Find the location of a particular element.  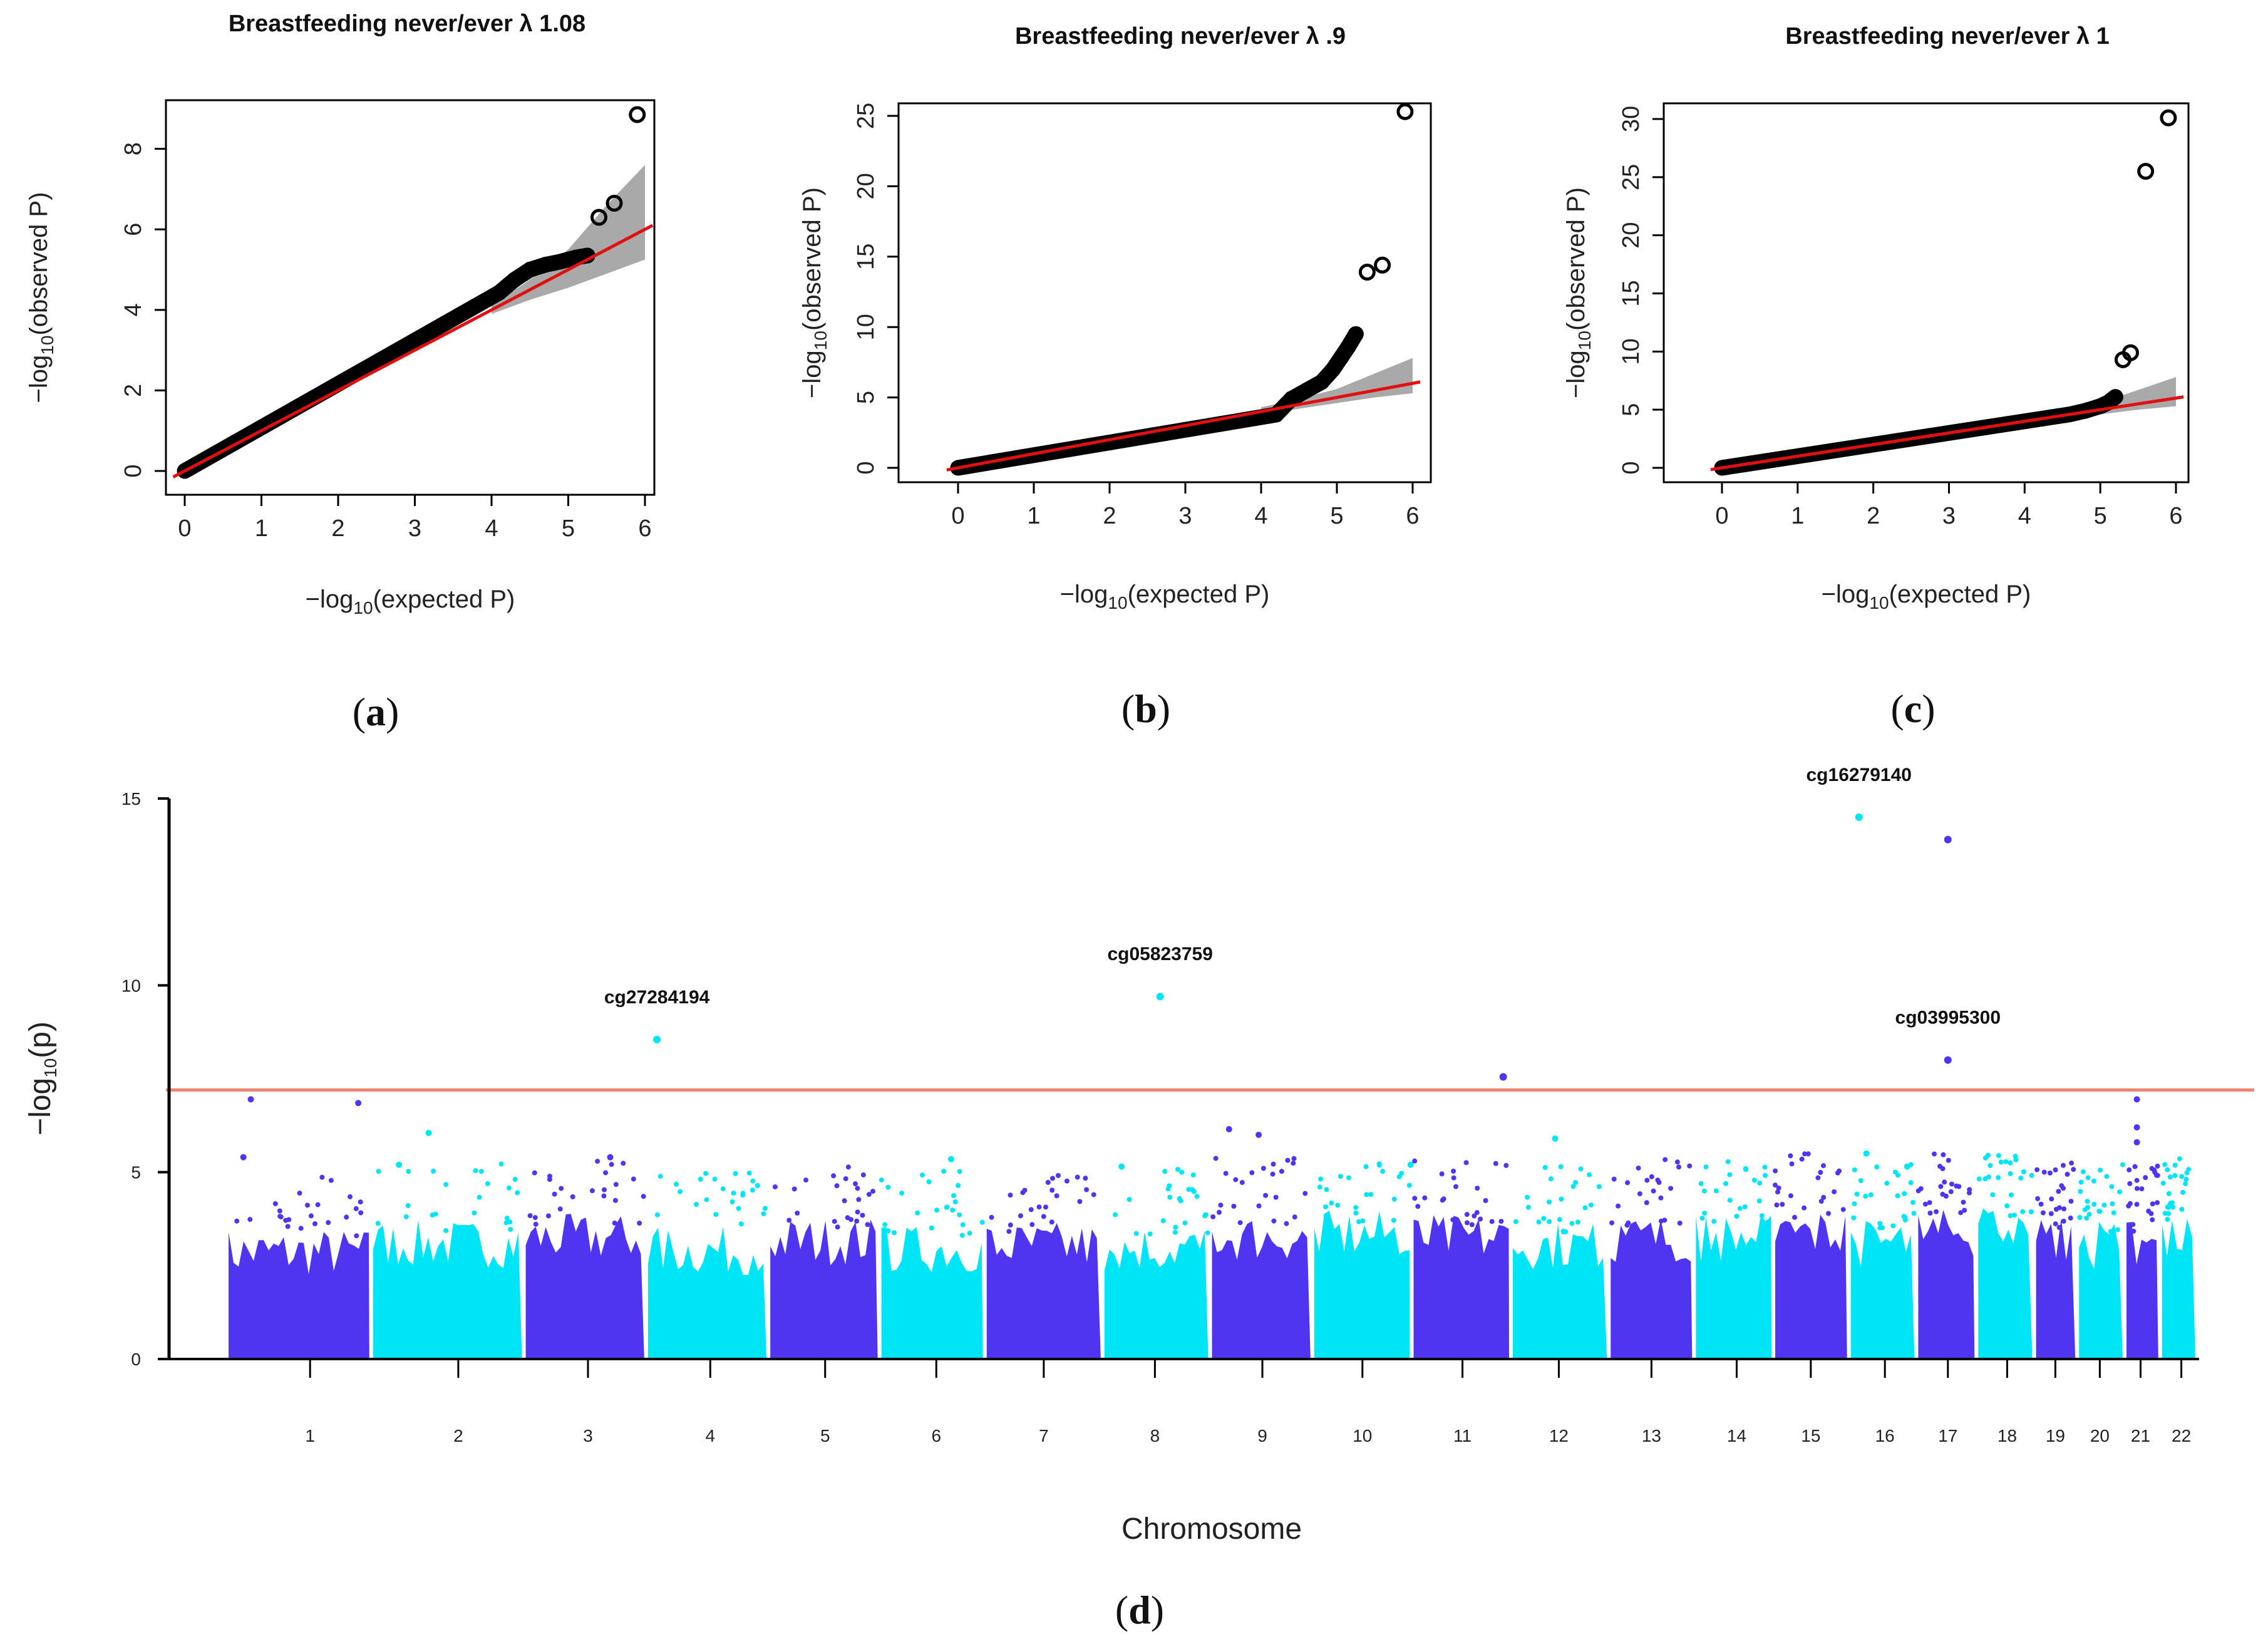

qq-x-tick-label: 4 is located at coordinates (1260, 516).